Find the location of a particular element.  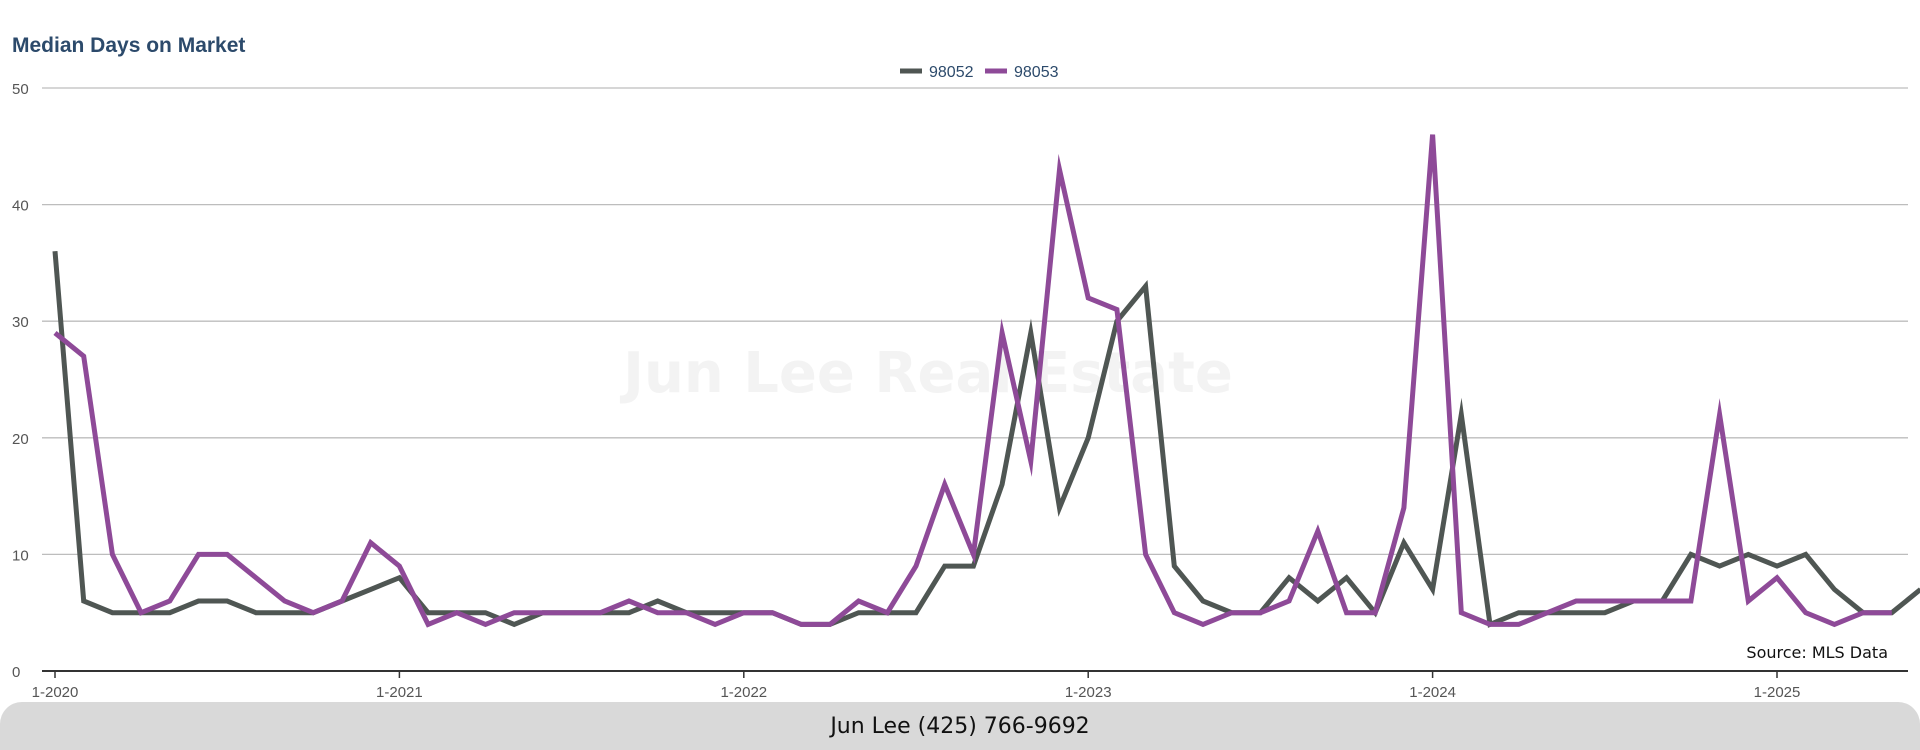

x-tick-label: 1-2021 is located at coordinates (399, 692).